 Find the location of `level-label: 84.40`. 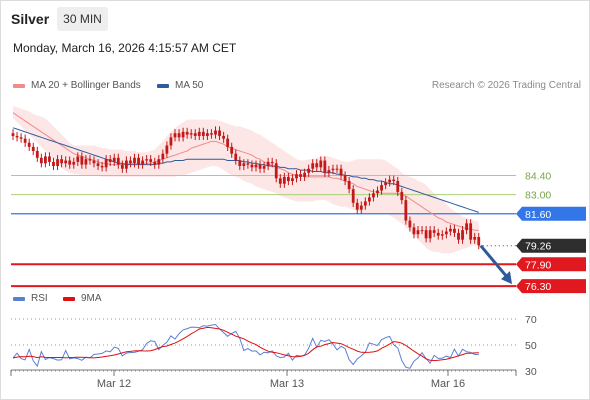

level-label: 84.40 is located at coordinates (538, 177).